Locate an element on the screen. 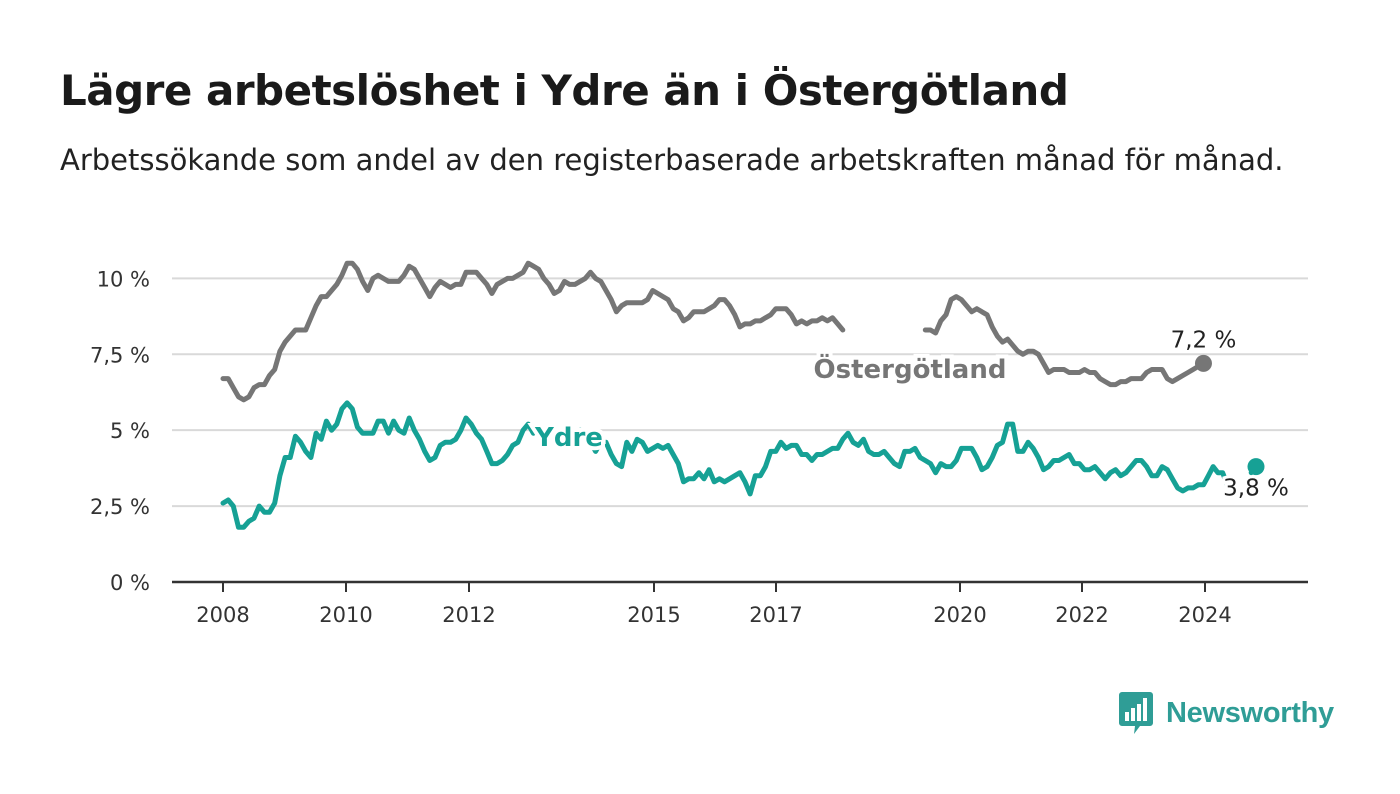  x-tick-label: 2008 is located at coordinates (222, 615).